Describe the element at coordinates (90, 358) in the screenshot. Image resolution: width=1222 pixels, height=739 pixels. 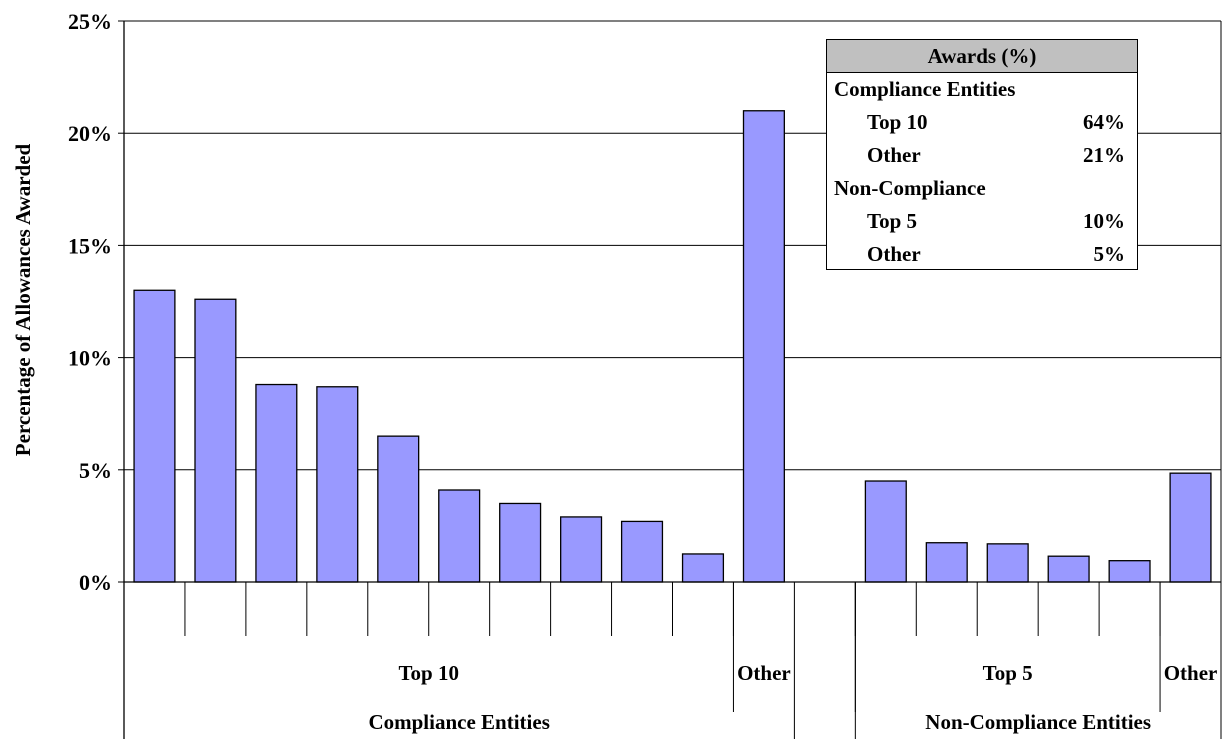
I see `y-tick-label: 10%` at that location.